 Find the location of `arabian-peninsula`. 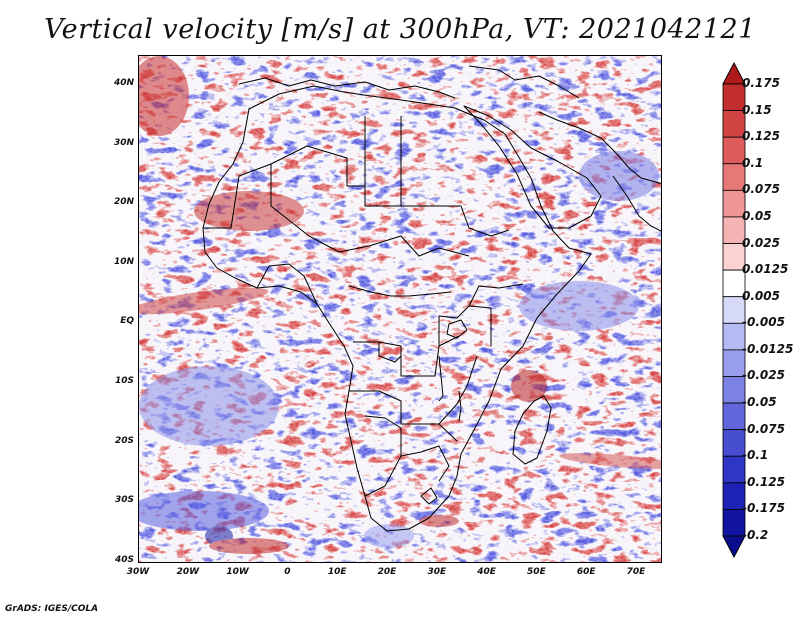

arabian-peninsula is located at coordinates (532, 167).